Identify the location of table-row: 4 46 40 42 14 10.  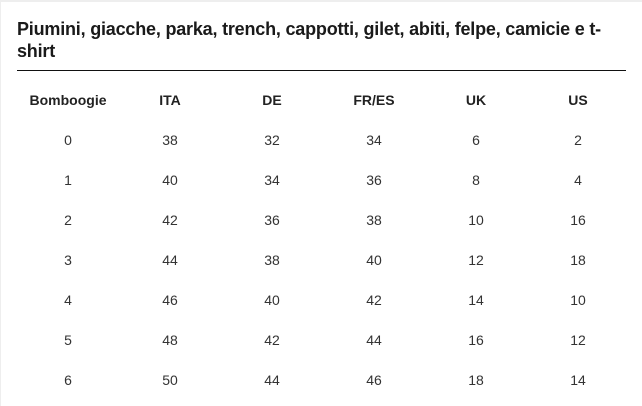
(323, 300).